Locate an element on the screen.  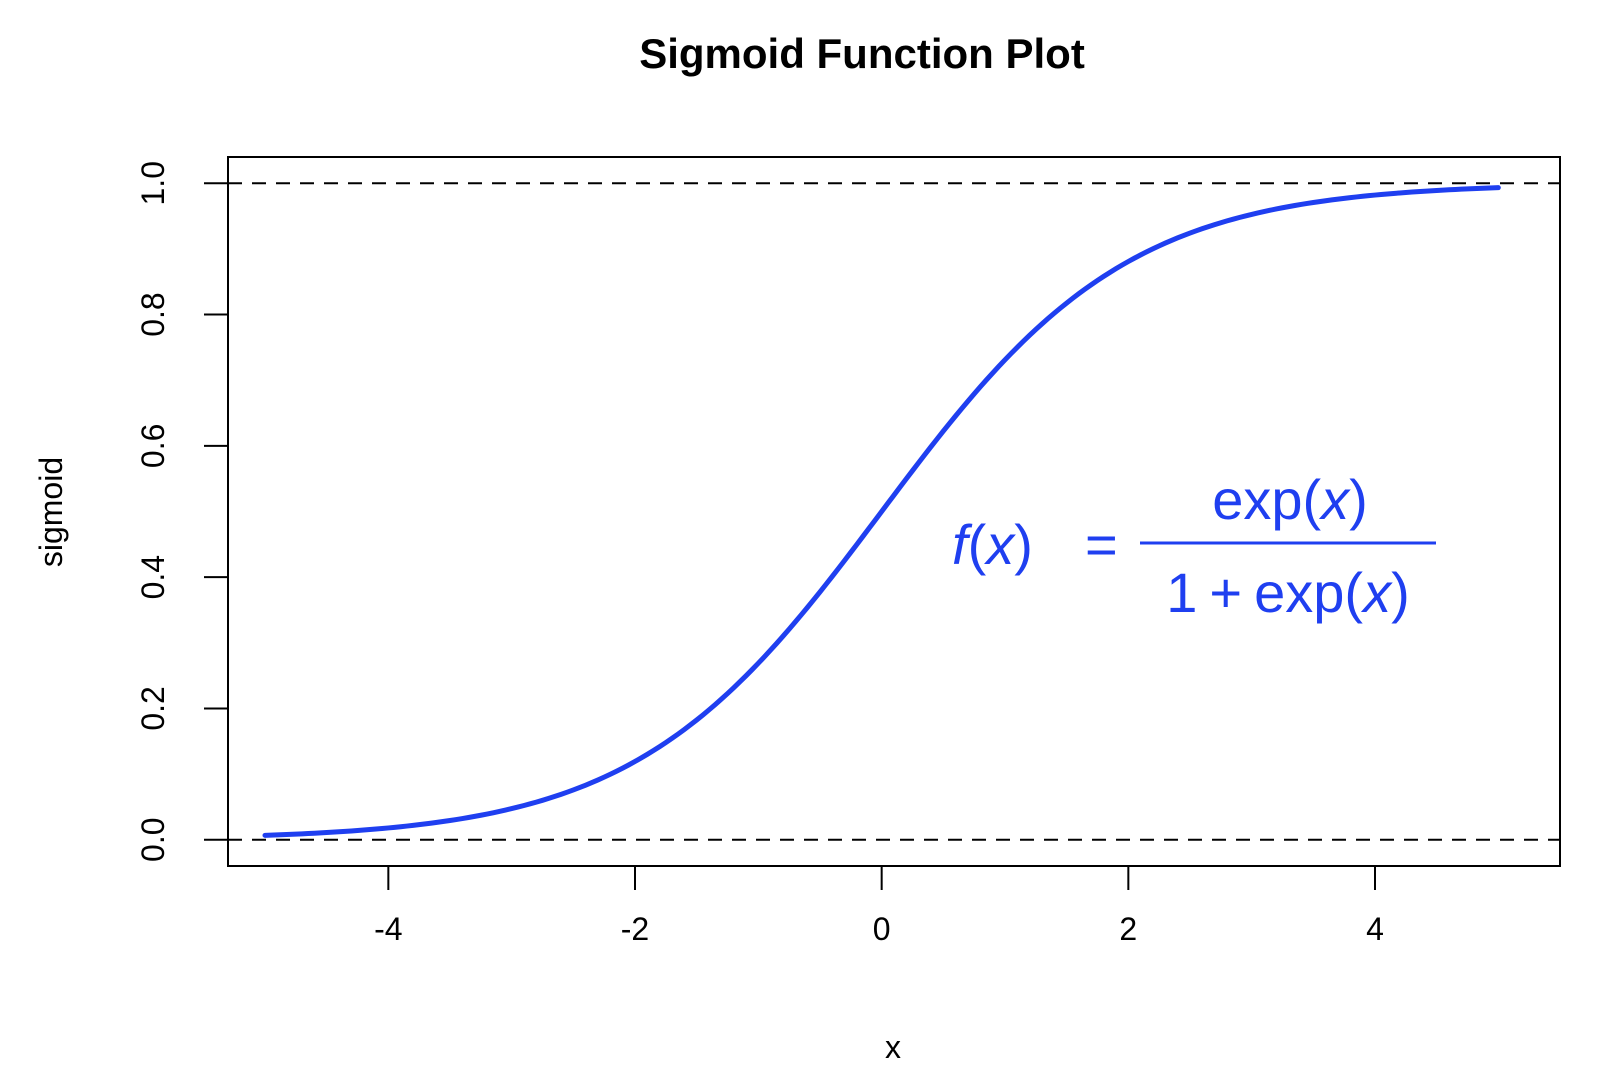
y-tick-label: 0.8 is located at coordinates (153, 314).